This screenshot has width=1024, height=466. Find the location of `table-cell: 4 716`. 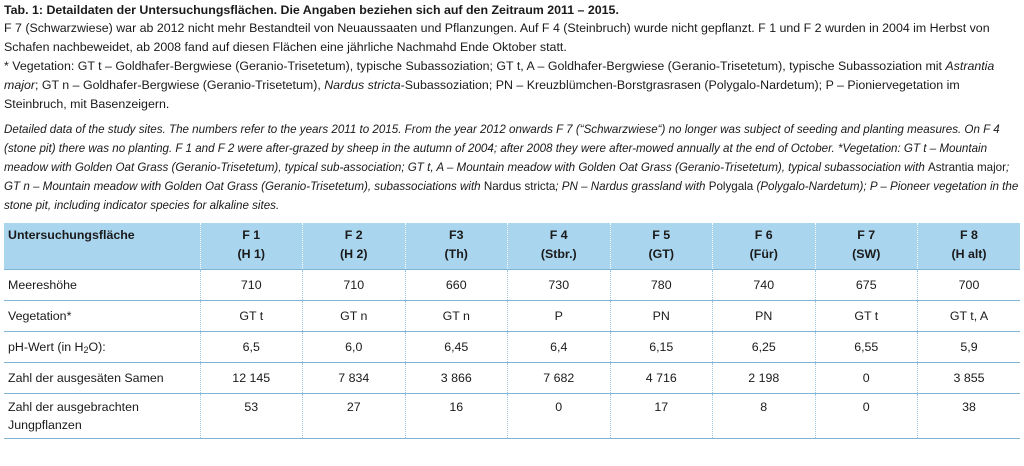

table-cell: 4 716 is located at coordinates (661, 378).